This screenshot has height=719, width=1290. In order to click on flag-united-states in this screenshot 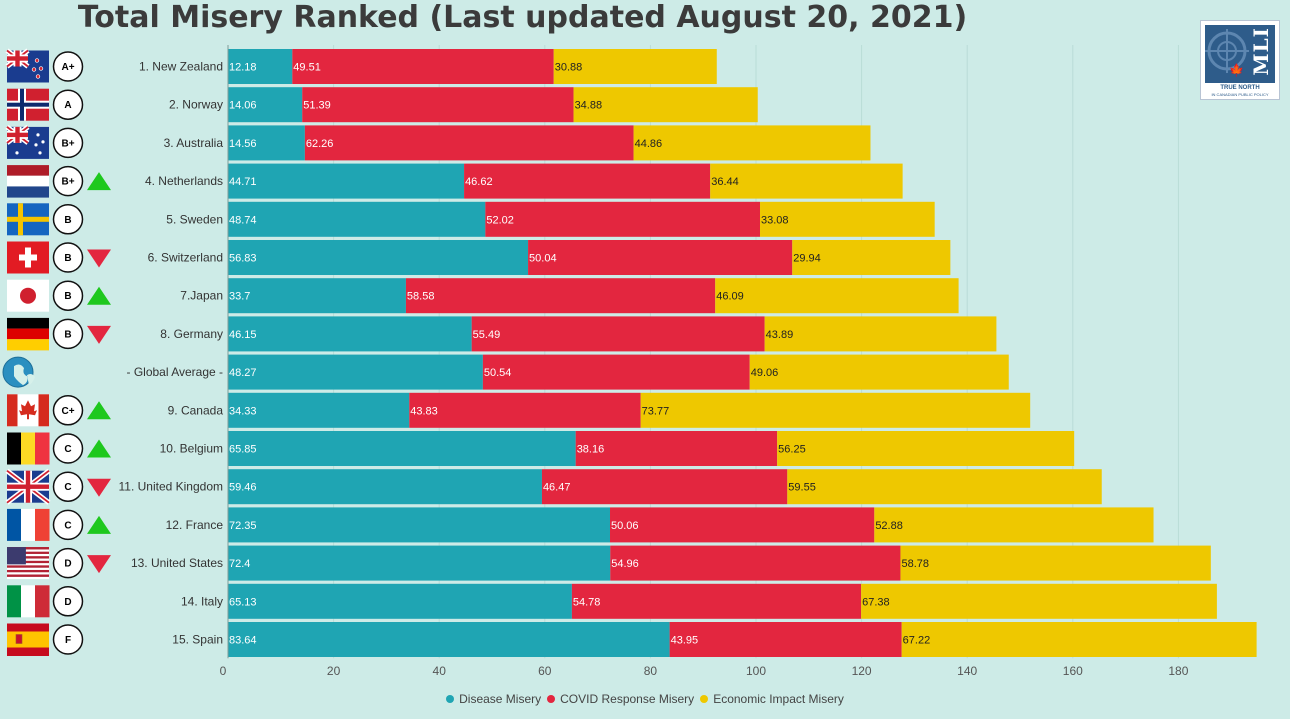, I will do `click(28, 563)`.